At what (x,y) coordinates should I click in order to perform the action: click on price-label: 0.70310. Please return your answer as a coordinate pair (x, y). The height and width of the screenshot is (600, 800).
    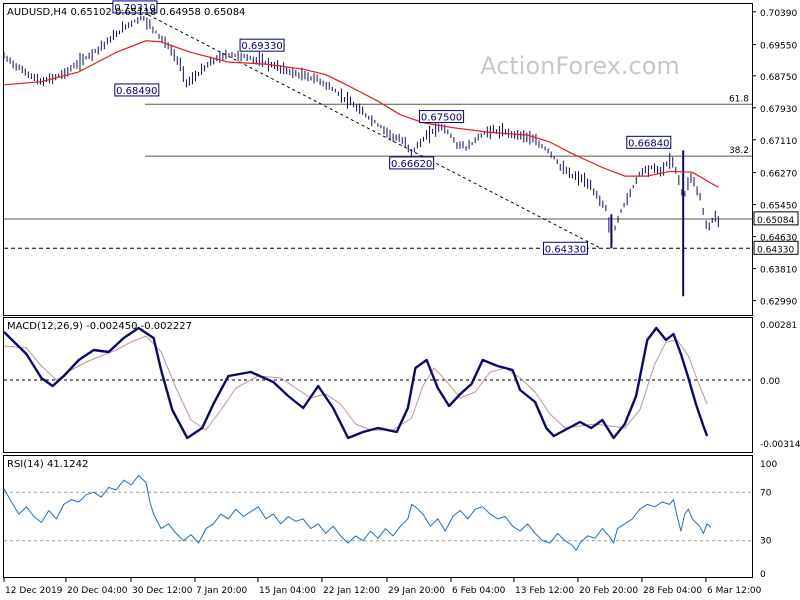
    Looking at the image, I should click on (135, 7).